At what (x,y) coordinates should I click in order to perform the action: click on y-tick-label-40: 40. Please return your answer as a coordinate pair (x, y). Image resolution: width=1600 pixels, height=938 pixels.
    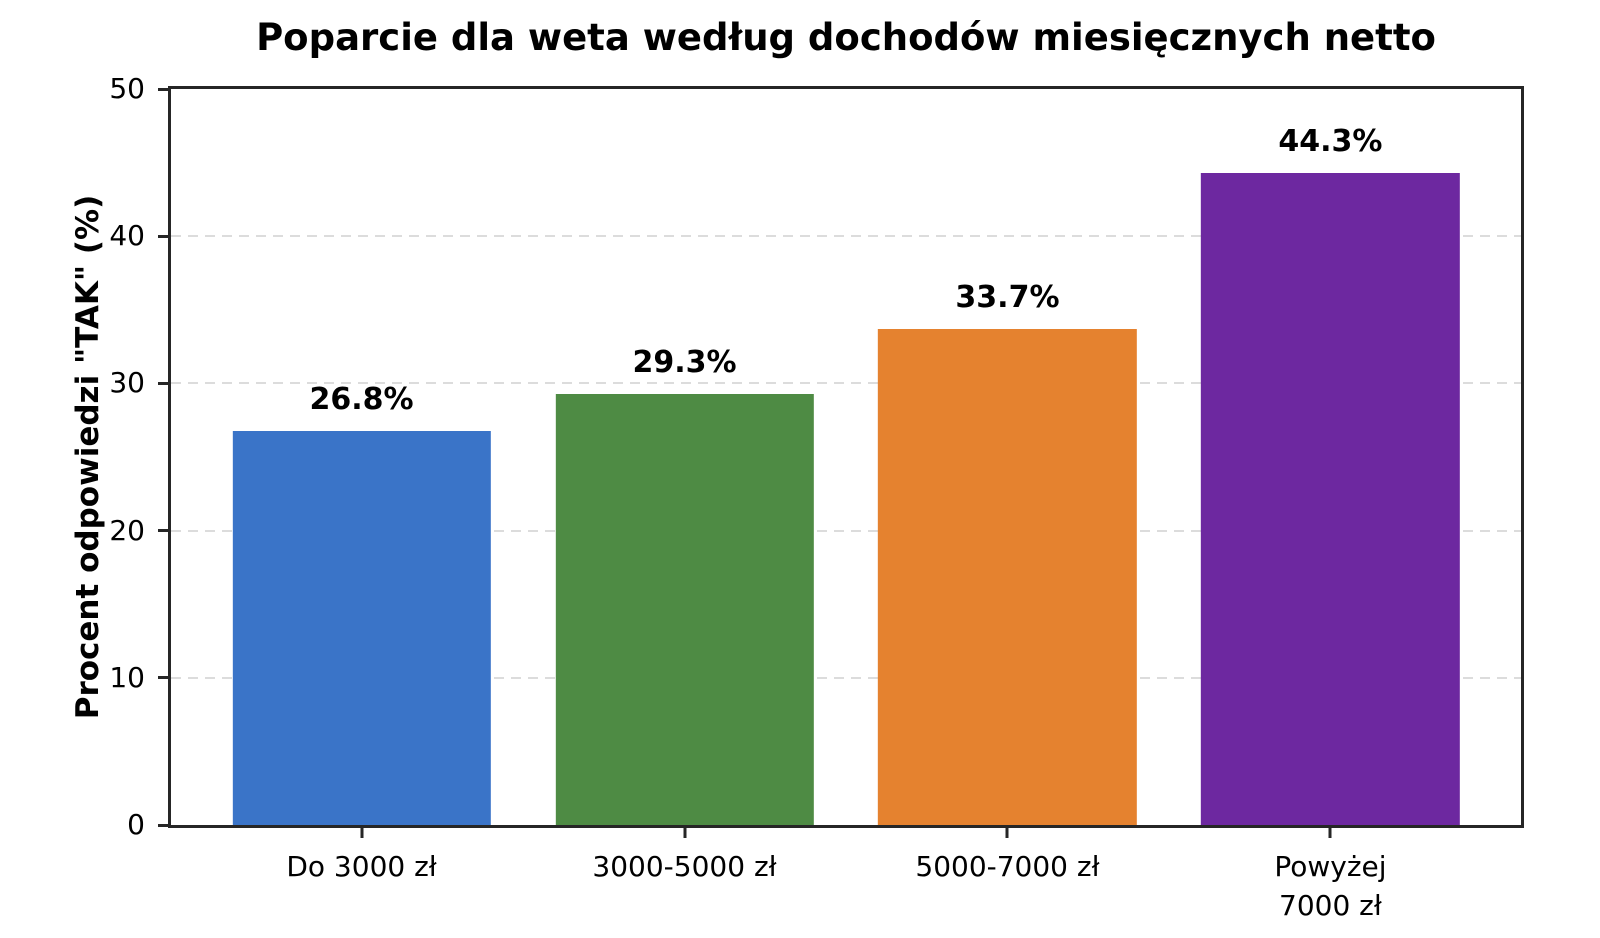
    Looking at the image, I should click on (127, 236).